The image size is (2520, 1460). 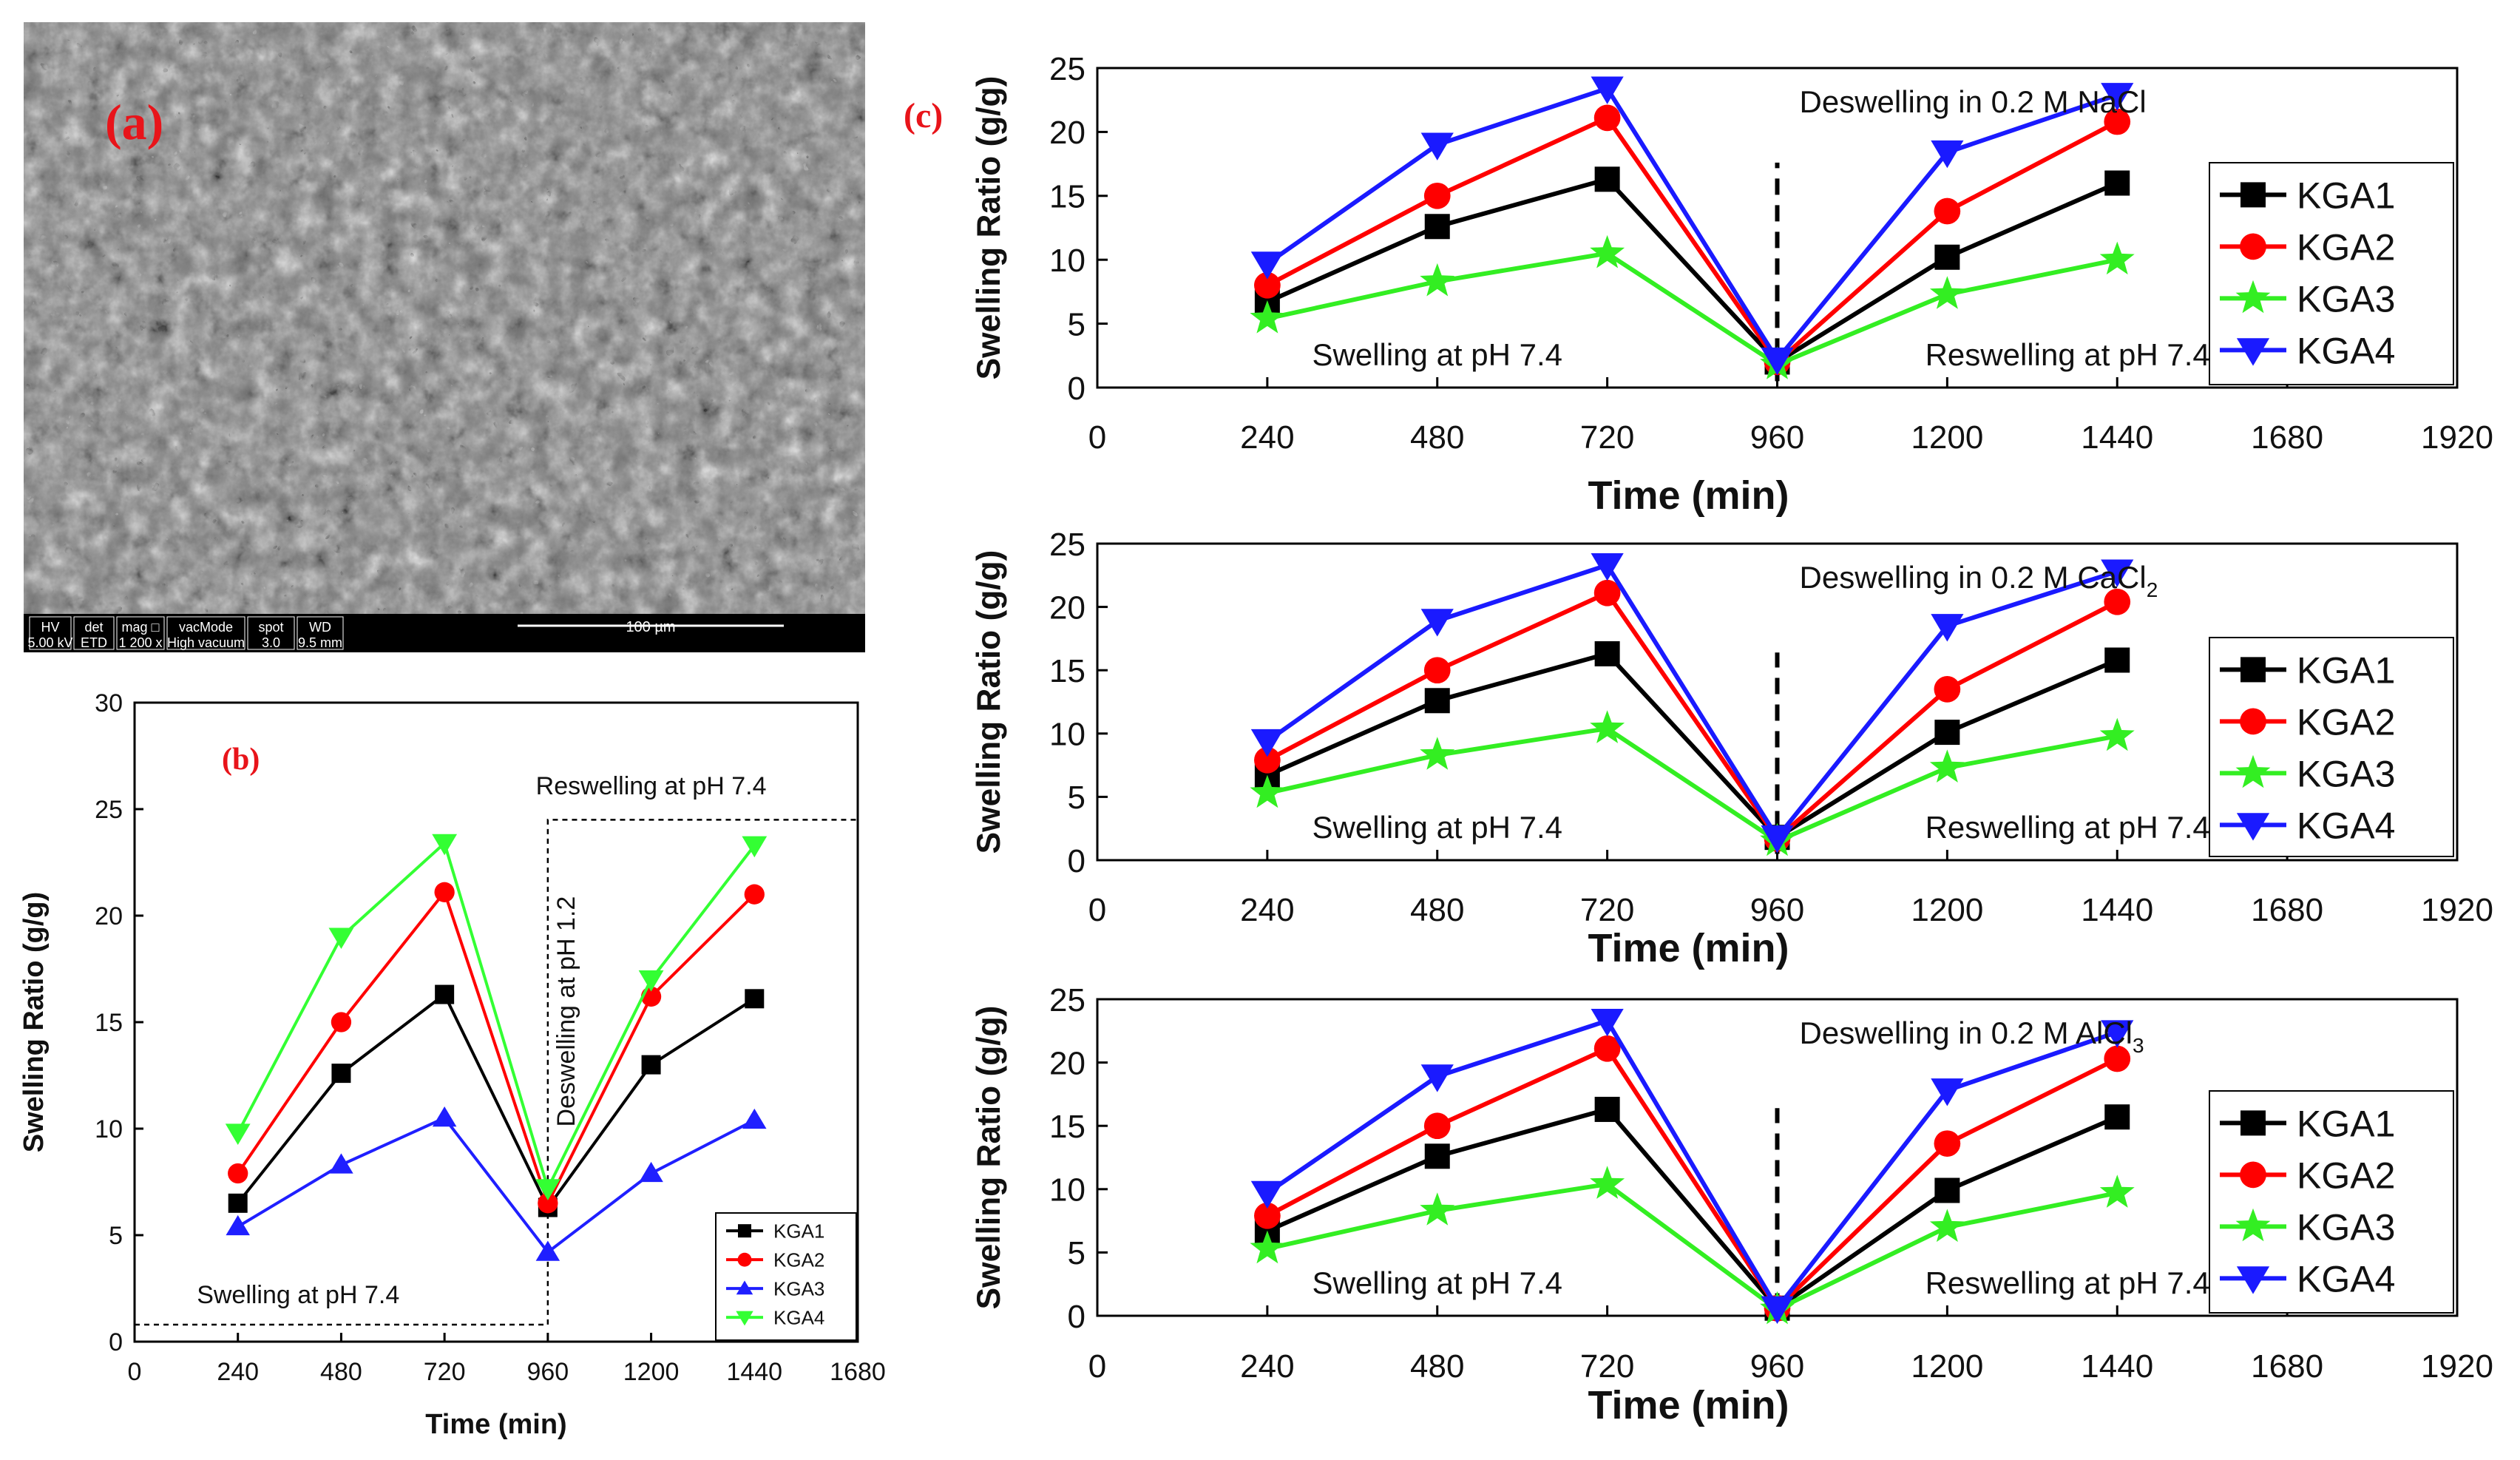 What do you see at coordinates (109, 810) in the screenshot?
I see `y-tick-label: 25` at bounding box center [109, 810].